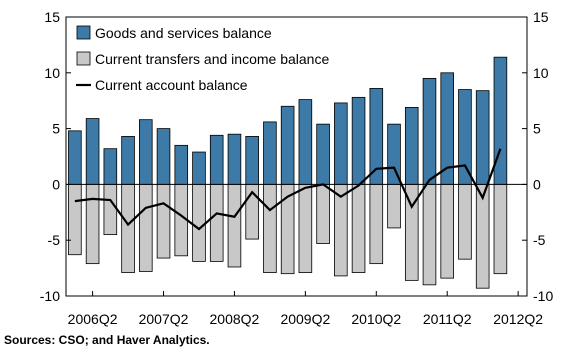 This screenshot has height=356, width=574. Describe the element at coordinates (518, 319) in the screenshot. I see `x-tick-label: 2012Q2` at that location.